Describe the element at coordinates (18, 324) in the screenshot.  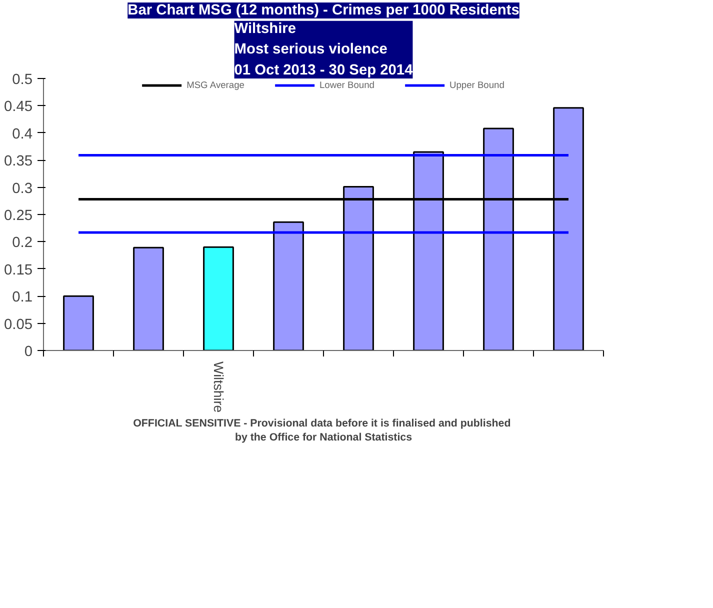
I see `y-tick-label: 0.05` at that location.